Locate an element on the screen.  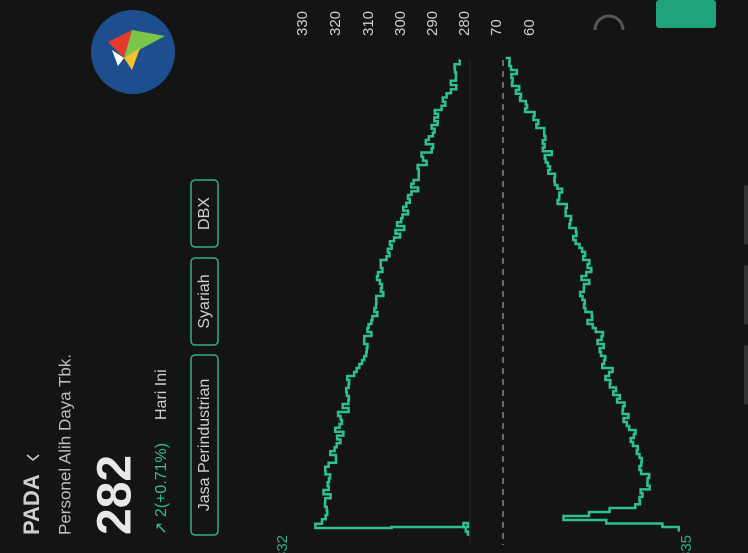
axis-label: 330 is located at coordinates (302, 23).